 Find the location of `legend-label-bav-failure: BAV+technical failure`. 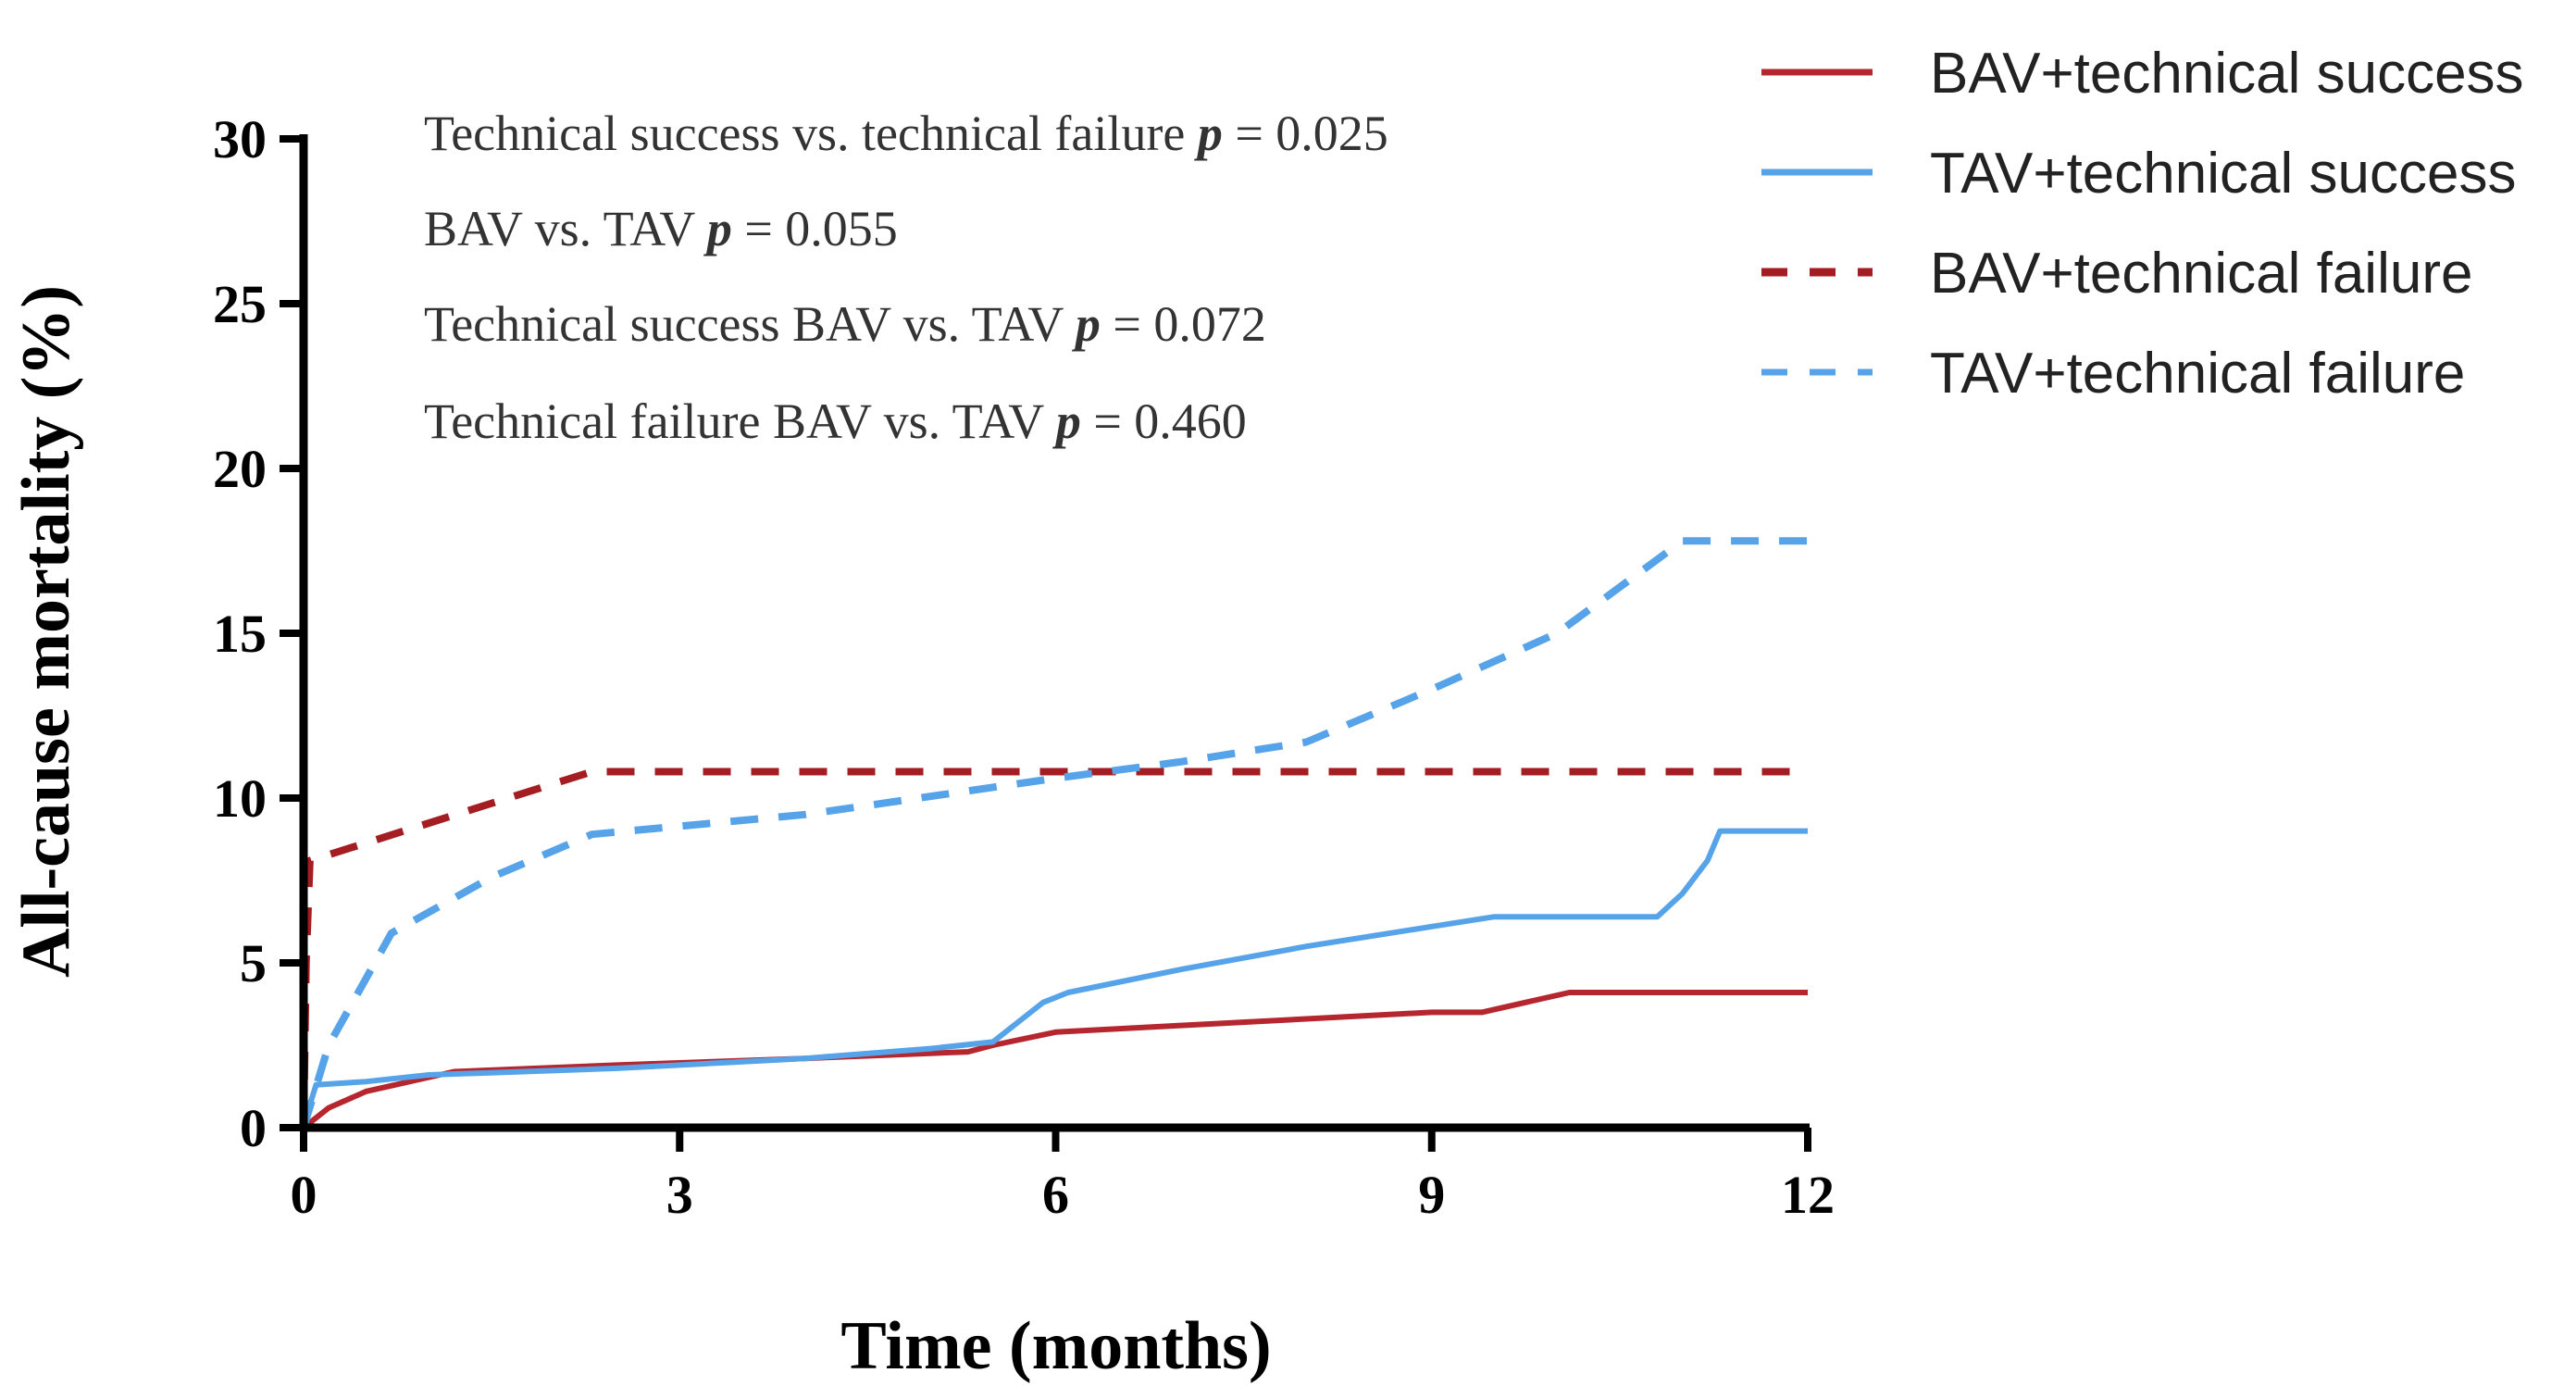

legend-label-bav-failure: BAV+technical failure is located at coordinates (2201, 274).